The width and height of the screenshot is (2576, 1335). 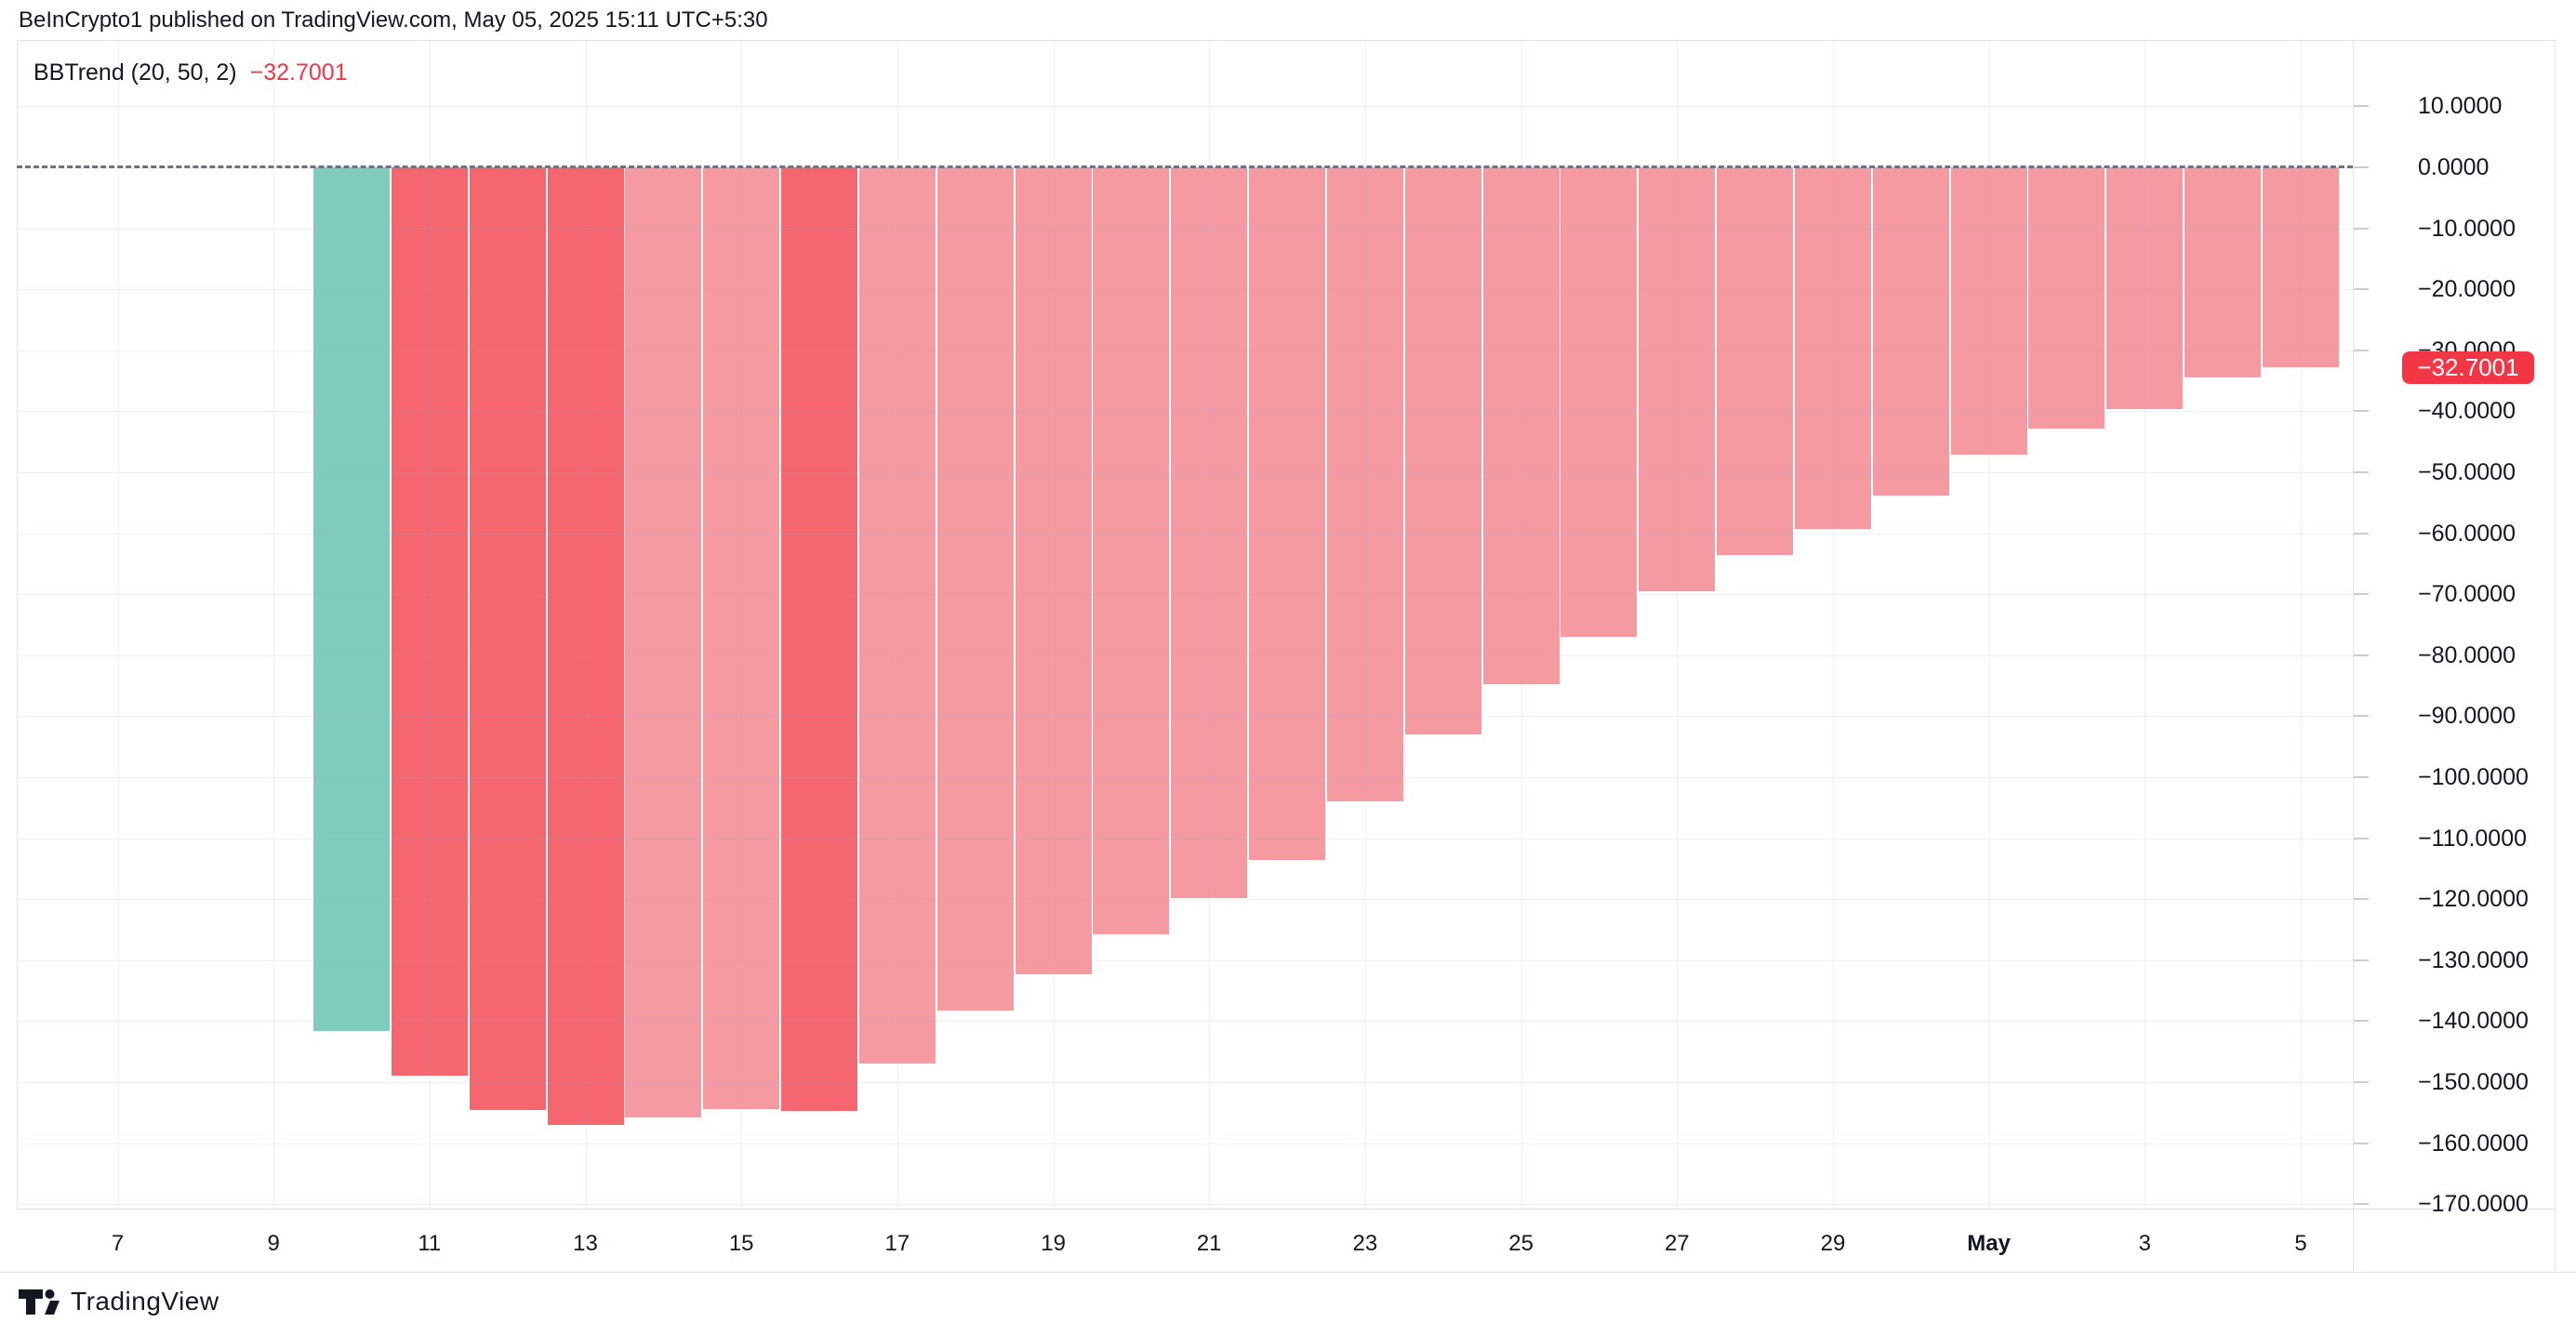 I want to click on price-axis-label: −150.0000, so click(x=2473, y=1082).